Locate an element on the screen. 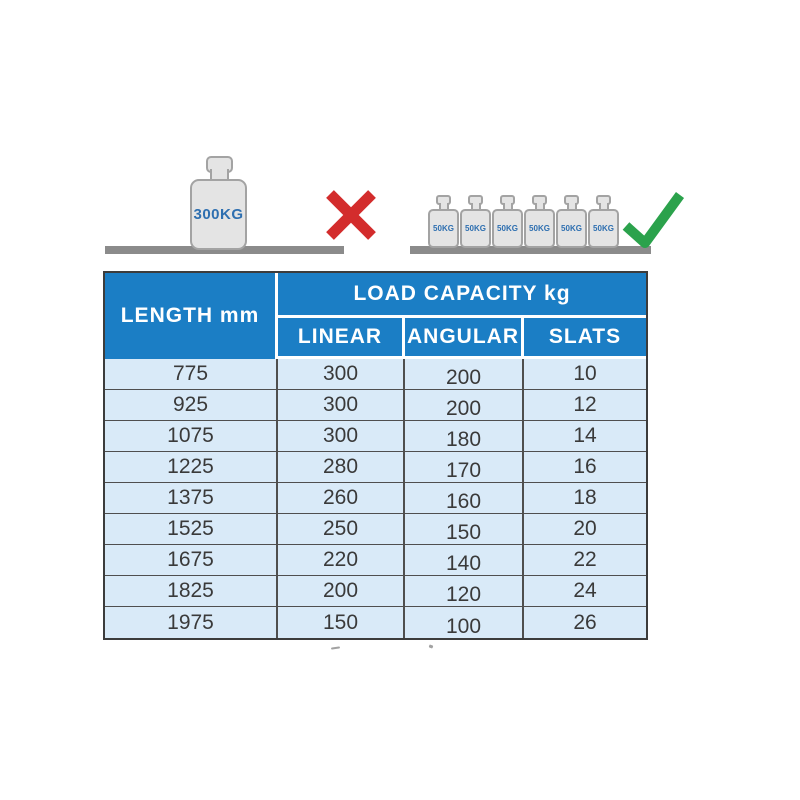  cell-length: 1525 is located at coordinates (191, 529).